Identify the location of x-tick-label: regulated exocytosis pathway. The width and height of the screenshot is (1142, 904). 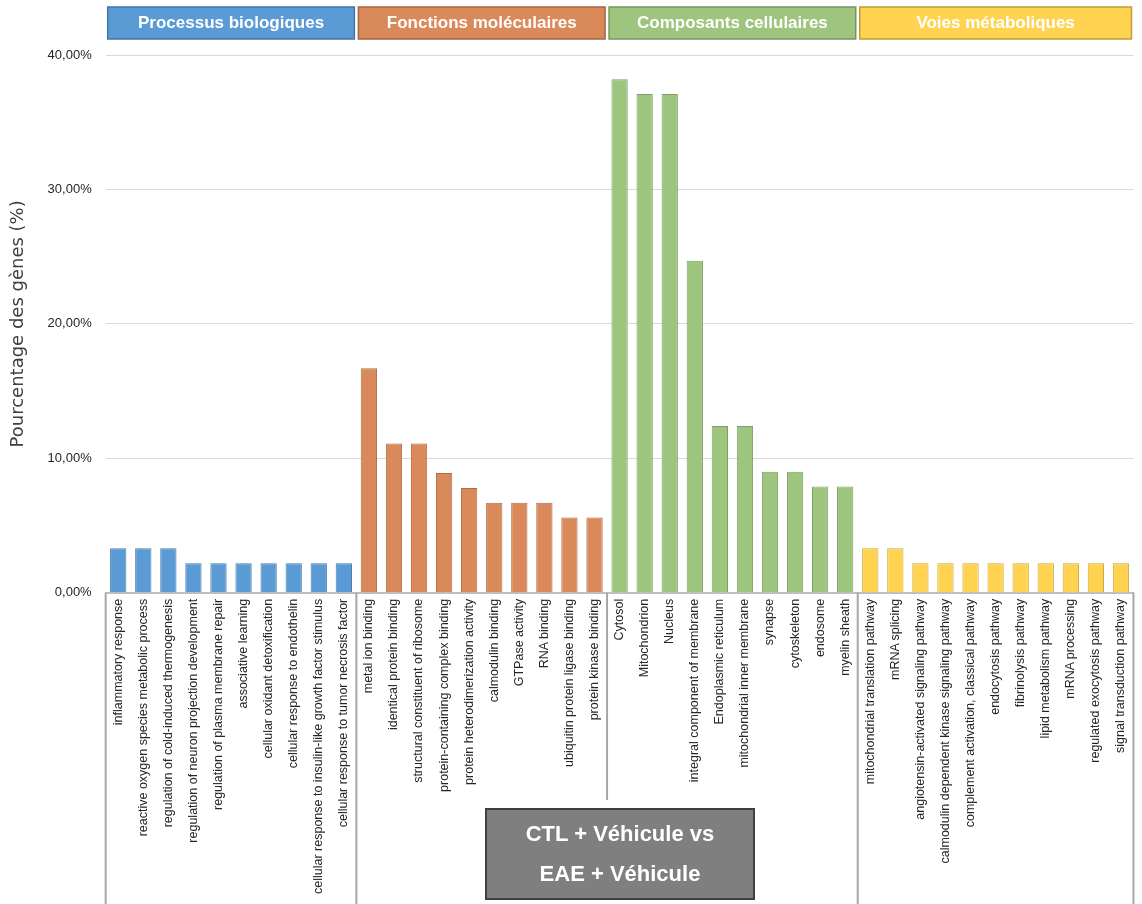
(1095, 680).